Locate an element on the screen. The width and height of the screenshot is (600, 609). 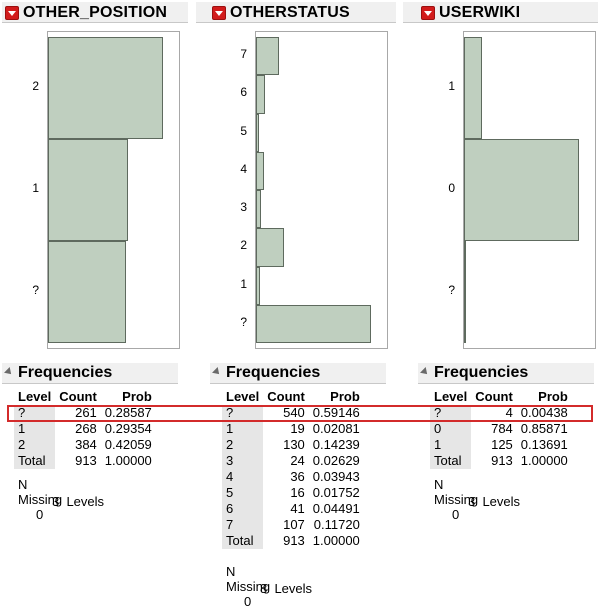
cell-count: 107 is located at coordinates (294, 524).